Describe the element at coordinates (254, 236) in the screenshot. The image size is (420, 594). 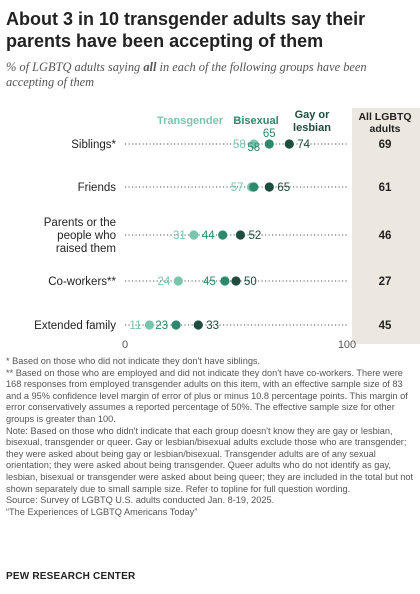
I see `data-label: 52` at that location.